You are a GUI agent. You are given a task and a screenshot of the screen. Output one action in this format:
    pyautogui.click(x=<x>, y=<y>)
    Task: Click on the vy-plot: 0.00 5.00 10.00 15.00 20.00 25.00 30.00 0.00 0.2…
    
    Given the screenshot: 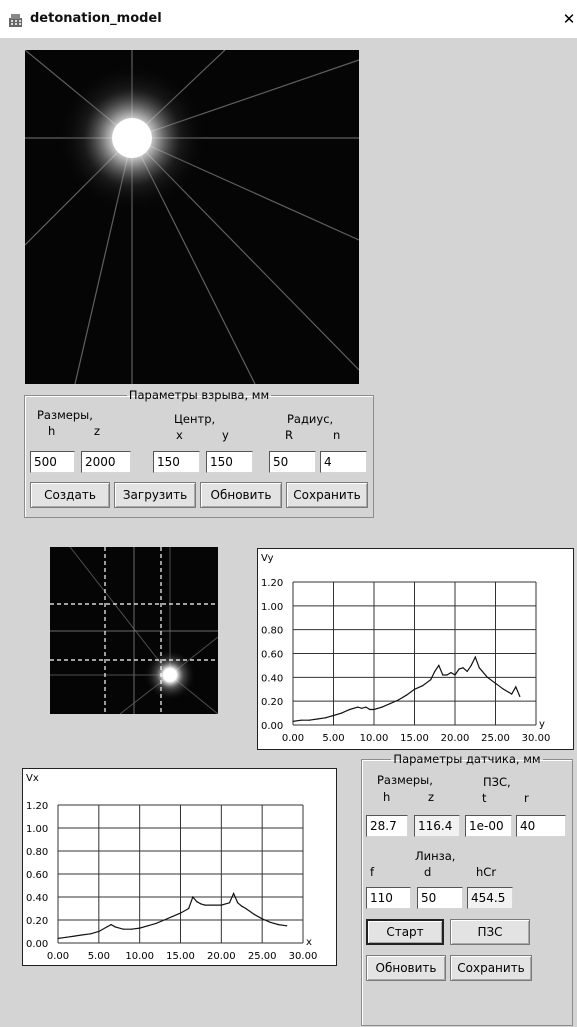 What is the action you would take?
    pyautogui.click(x=415, y=649)
    